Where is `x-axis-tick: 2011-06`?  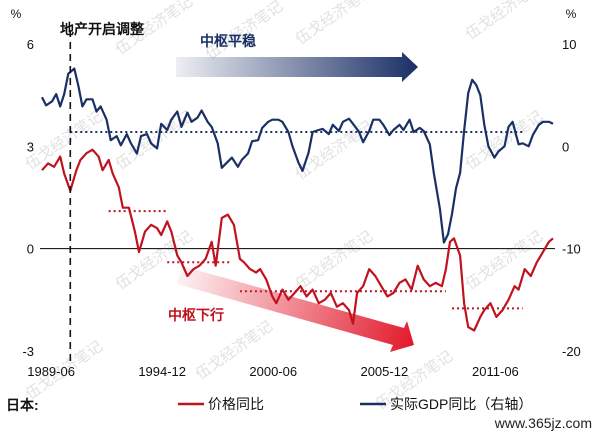 x-axis-tick: 2011-06 is located at coordinates (495, 371).